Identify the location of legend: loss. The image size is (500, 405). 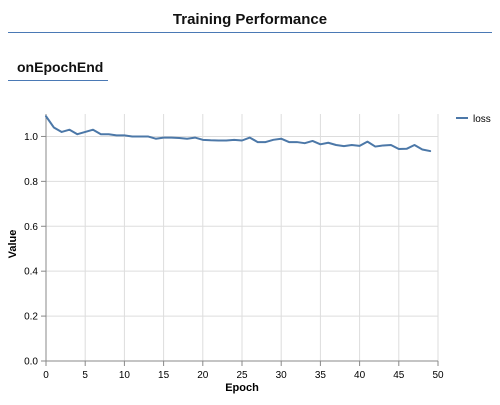
(473, 119).